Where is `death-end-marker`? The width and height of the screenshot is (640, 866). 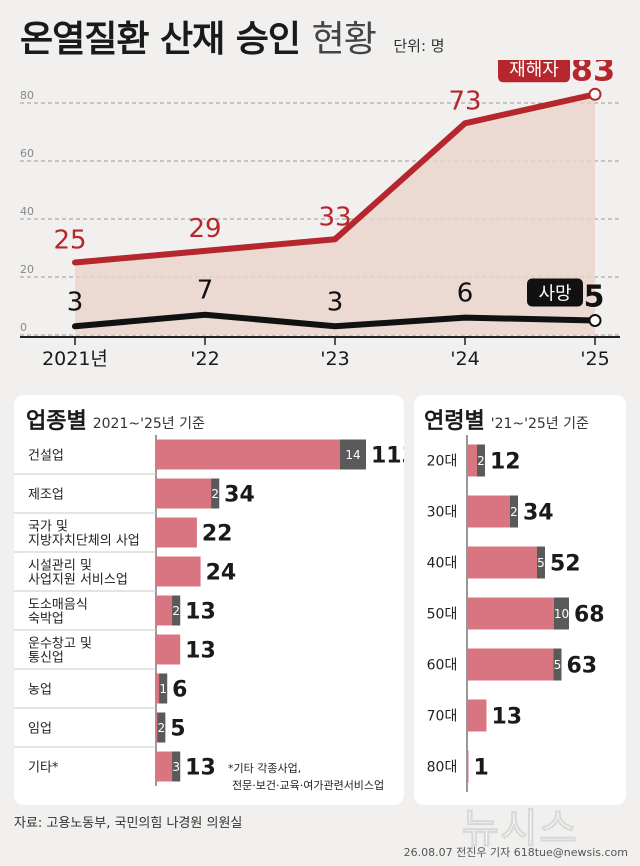
death-end-marker is located at coordinates (595, 320).